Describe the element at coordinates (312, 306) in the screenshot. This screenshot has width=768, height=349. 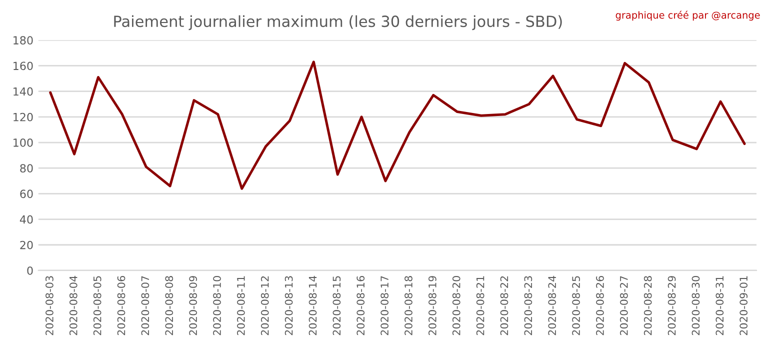
I see `x-tick-label: 2020-08-14` at that location.